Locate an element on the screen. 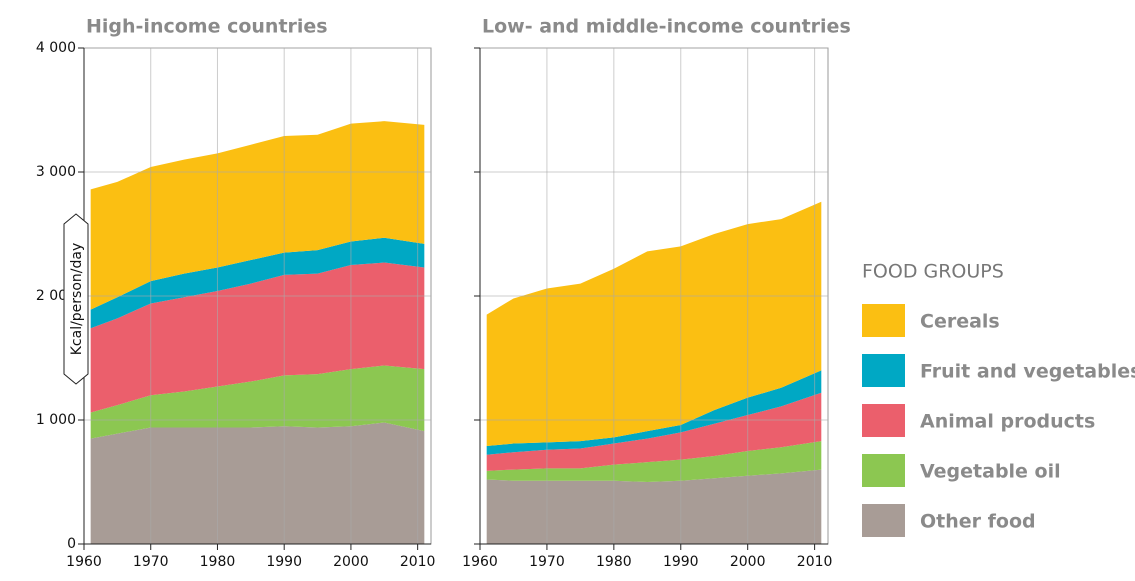  y-axis-label: Kcal/person/day is located at coordinates (77, 299).